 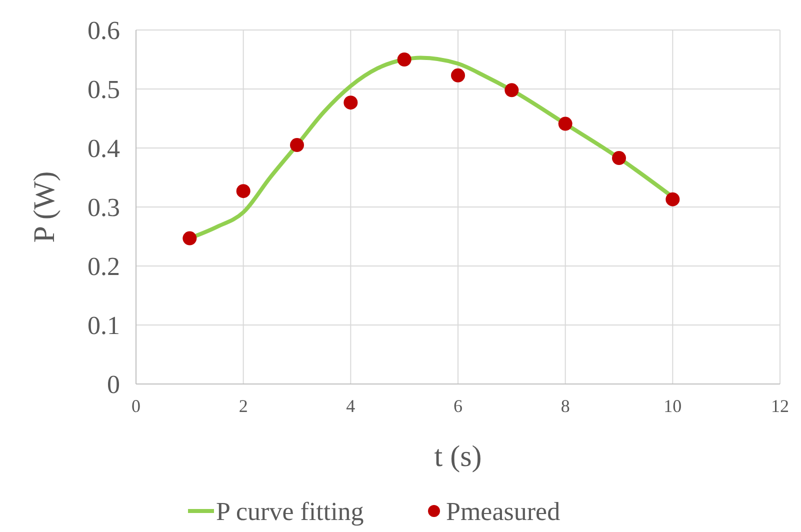 I want to click on x-tick-label: 2, so click(x=243, y=406).